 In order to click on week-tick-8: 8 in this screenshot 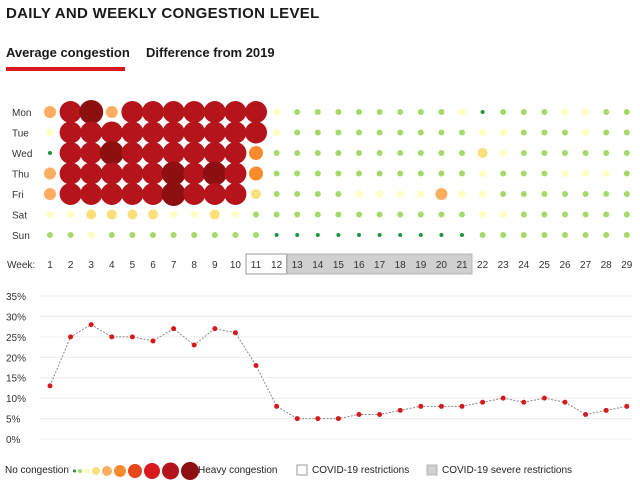, I will do `click(194, 265)`.